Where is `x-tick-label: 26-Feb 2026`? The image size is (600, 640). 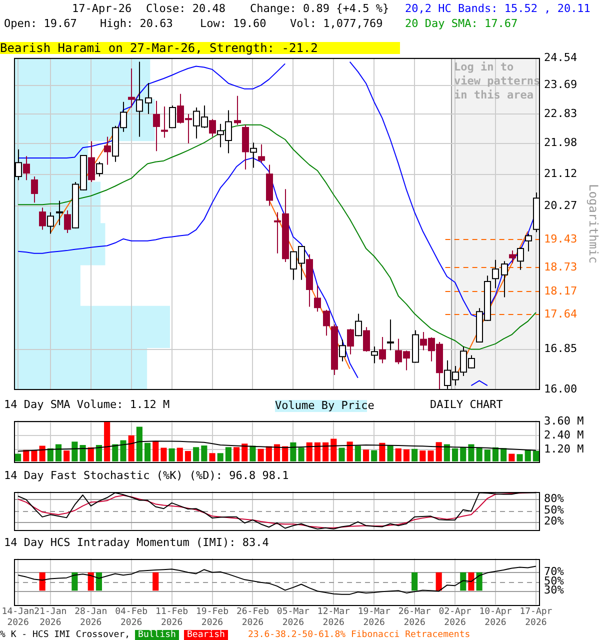
x-tick-label: 26-Feb 2026 is located at coordinates (252, 617).